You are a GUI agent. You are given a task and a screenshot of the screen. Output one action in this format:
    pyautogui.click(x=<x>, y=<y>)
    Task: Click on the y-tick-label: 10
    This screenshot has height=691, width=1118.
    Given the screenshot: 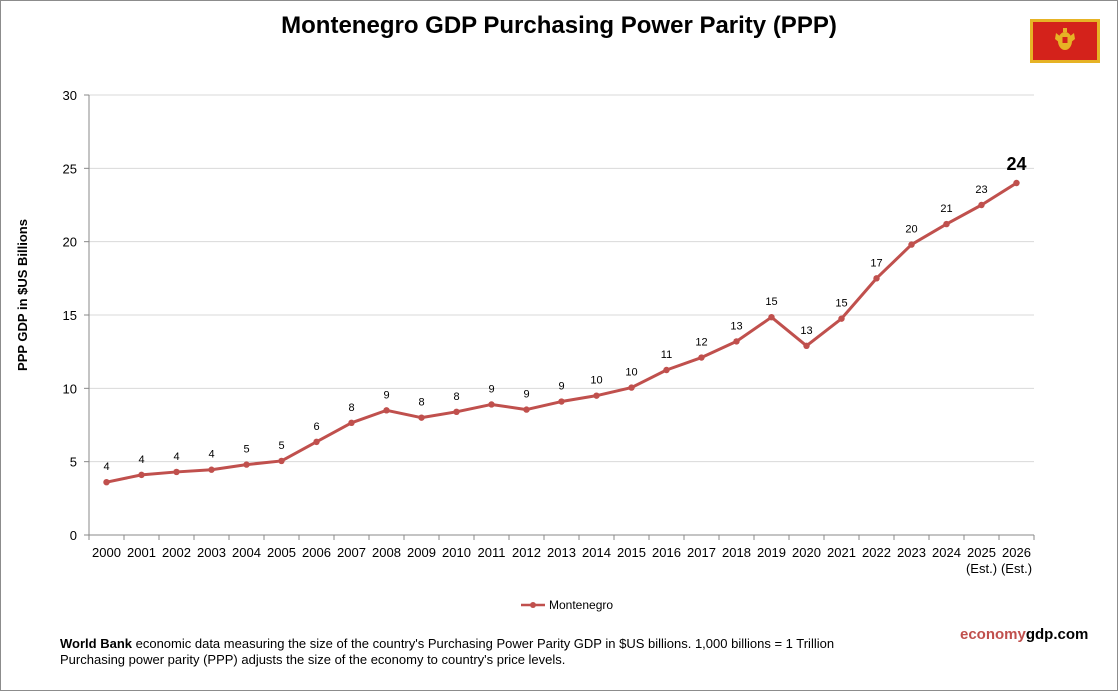 What is the action you would take?
    pyautogui.click(x=70, y=388)
    